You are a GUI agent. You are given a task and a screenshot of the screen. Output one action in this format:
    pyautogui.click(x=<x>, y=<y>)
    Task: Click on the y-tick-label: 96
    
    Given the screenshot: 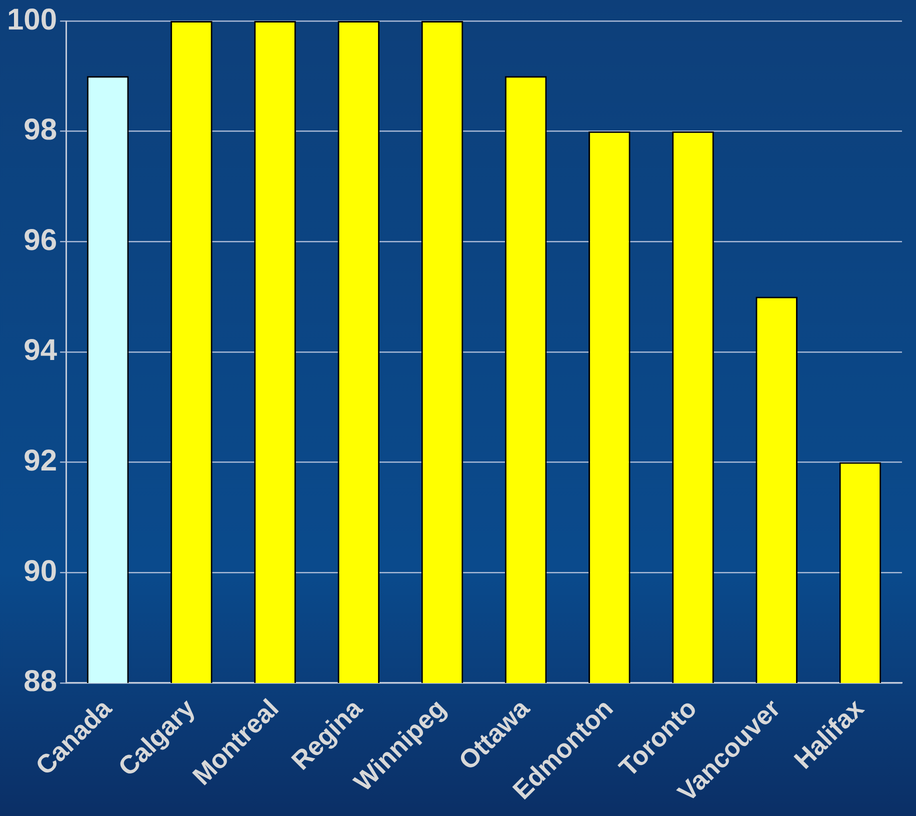 What is the action you would take?
    pyautogui.click(x=41, y=240)
    